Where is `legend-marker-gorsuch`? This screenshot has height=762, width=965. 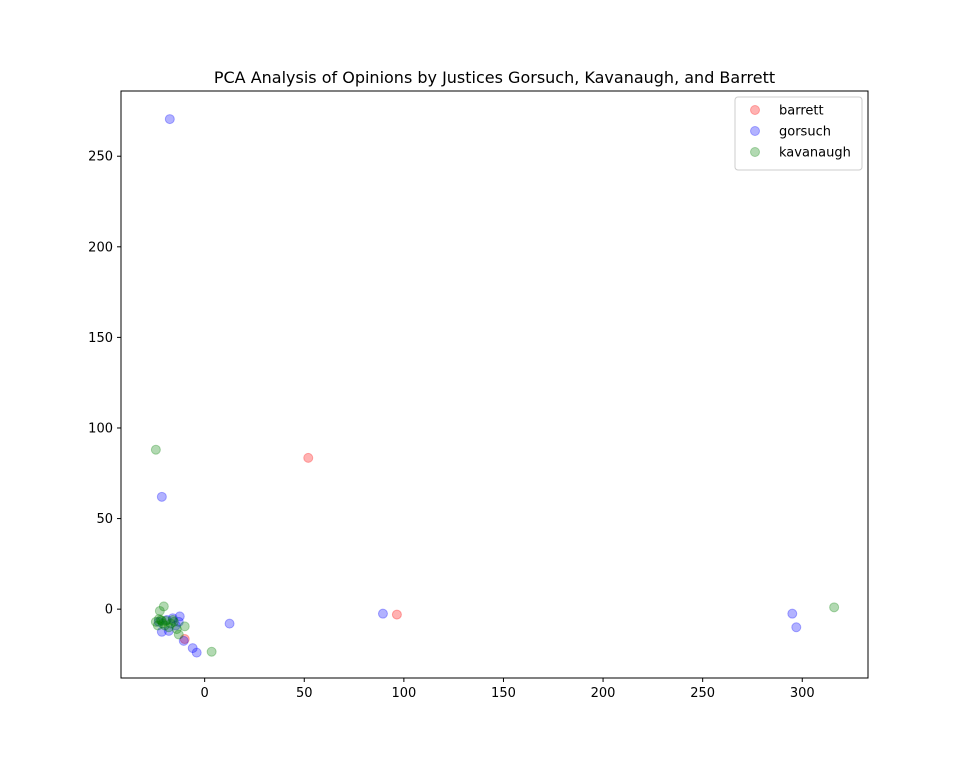
legend-marker-gorsuch is located at coordinates (755, 131).